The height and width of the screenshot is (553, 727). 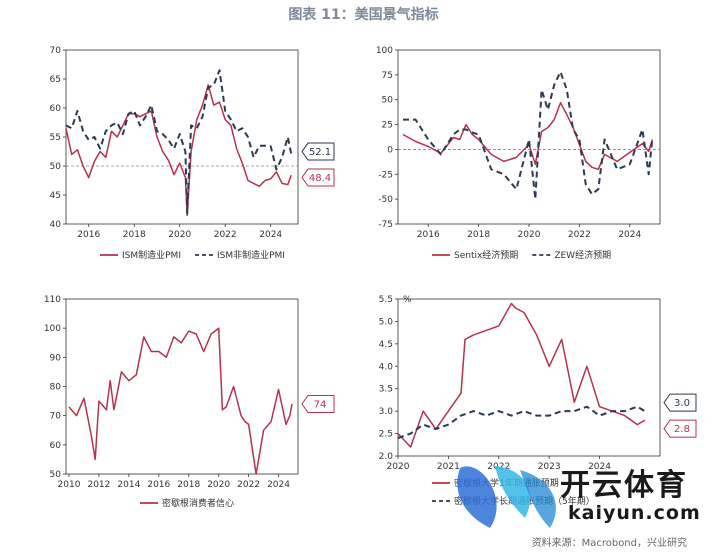 I want to click on source-footer: 资料来源：Macrobond，兴业研究, so click(x=609, y=543).